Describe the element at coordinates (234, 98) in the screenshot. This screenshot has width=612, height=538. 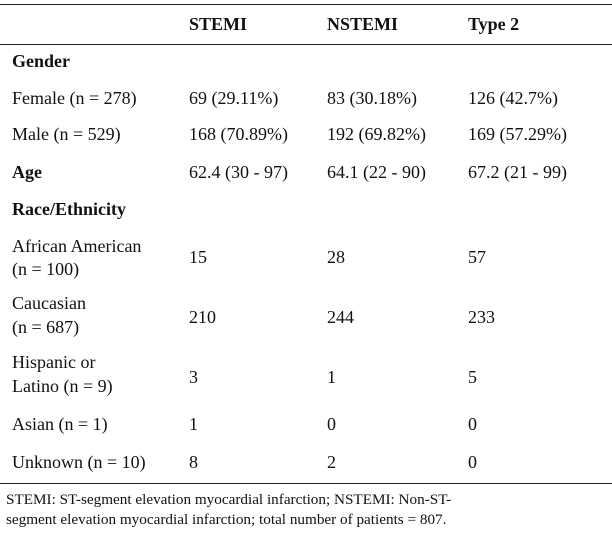
I see `cell-female-stemi: 69 (29.11%)` at that location.